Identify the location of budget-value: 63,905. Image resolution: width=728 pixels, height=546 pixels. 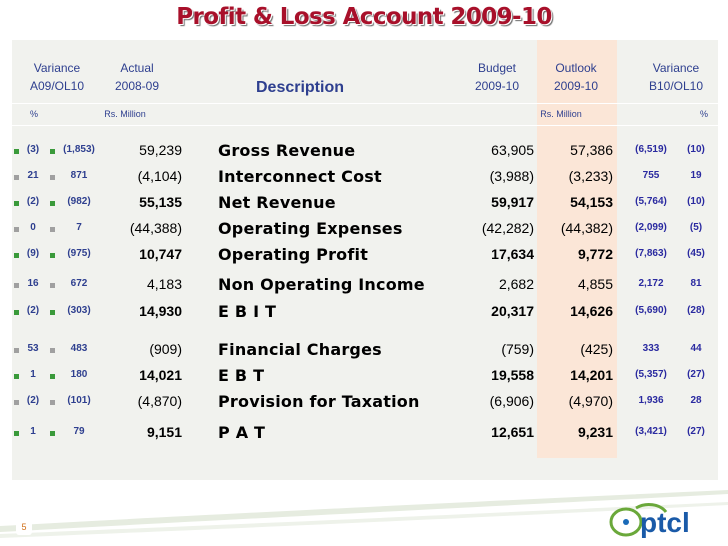
(512, 150).